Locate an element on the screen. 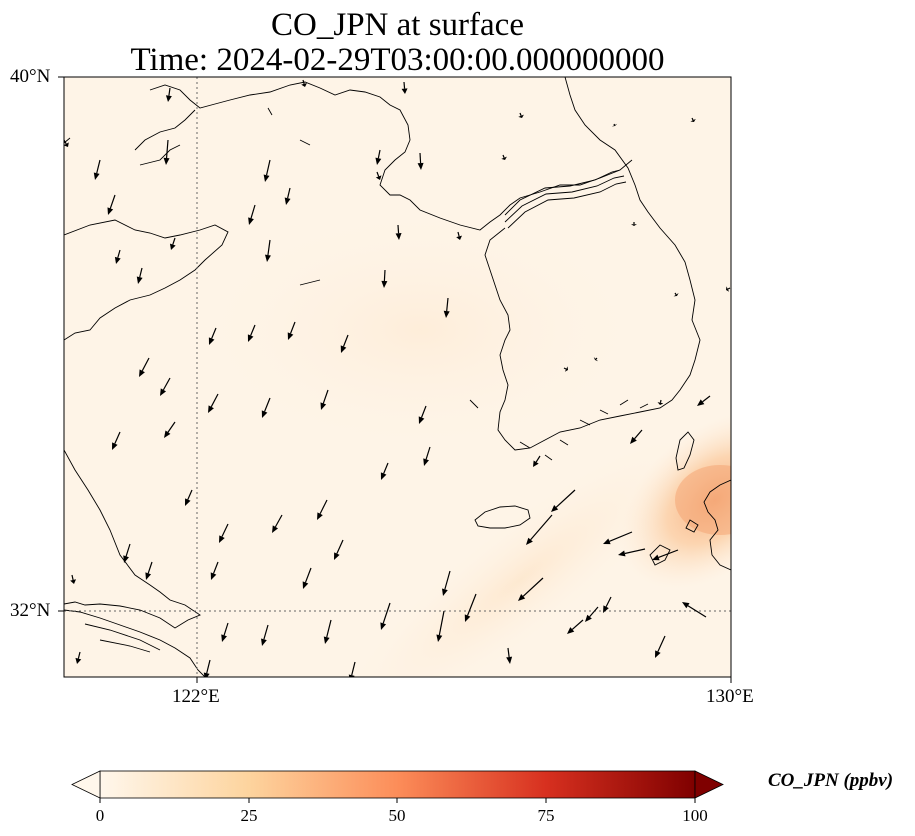 Image resolution: width=915 pixels, height=836 pixels. colorbar-extend-min is located at coordinates (86, 784).